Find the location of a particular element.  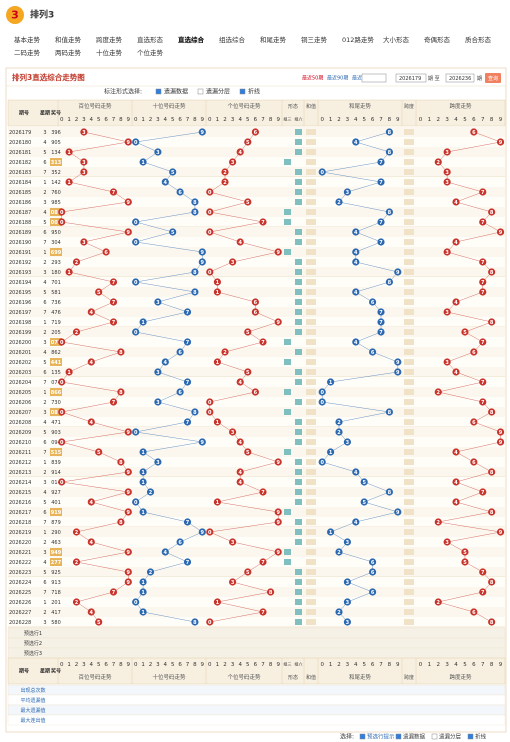

range-link: 最近90期 is located at coordinates (337, 78).